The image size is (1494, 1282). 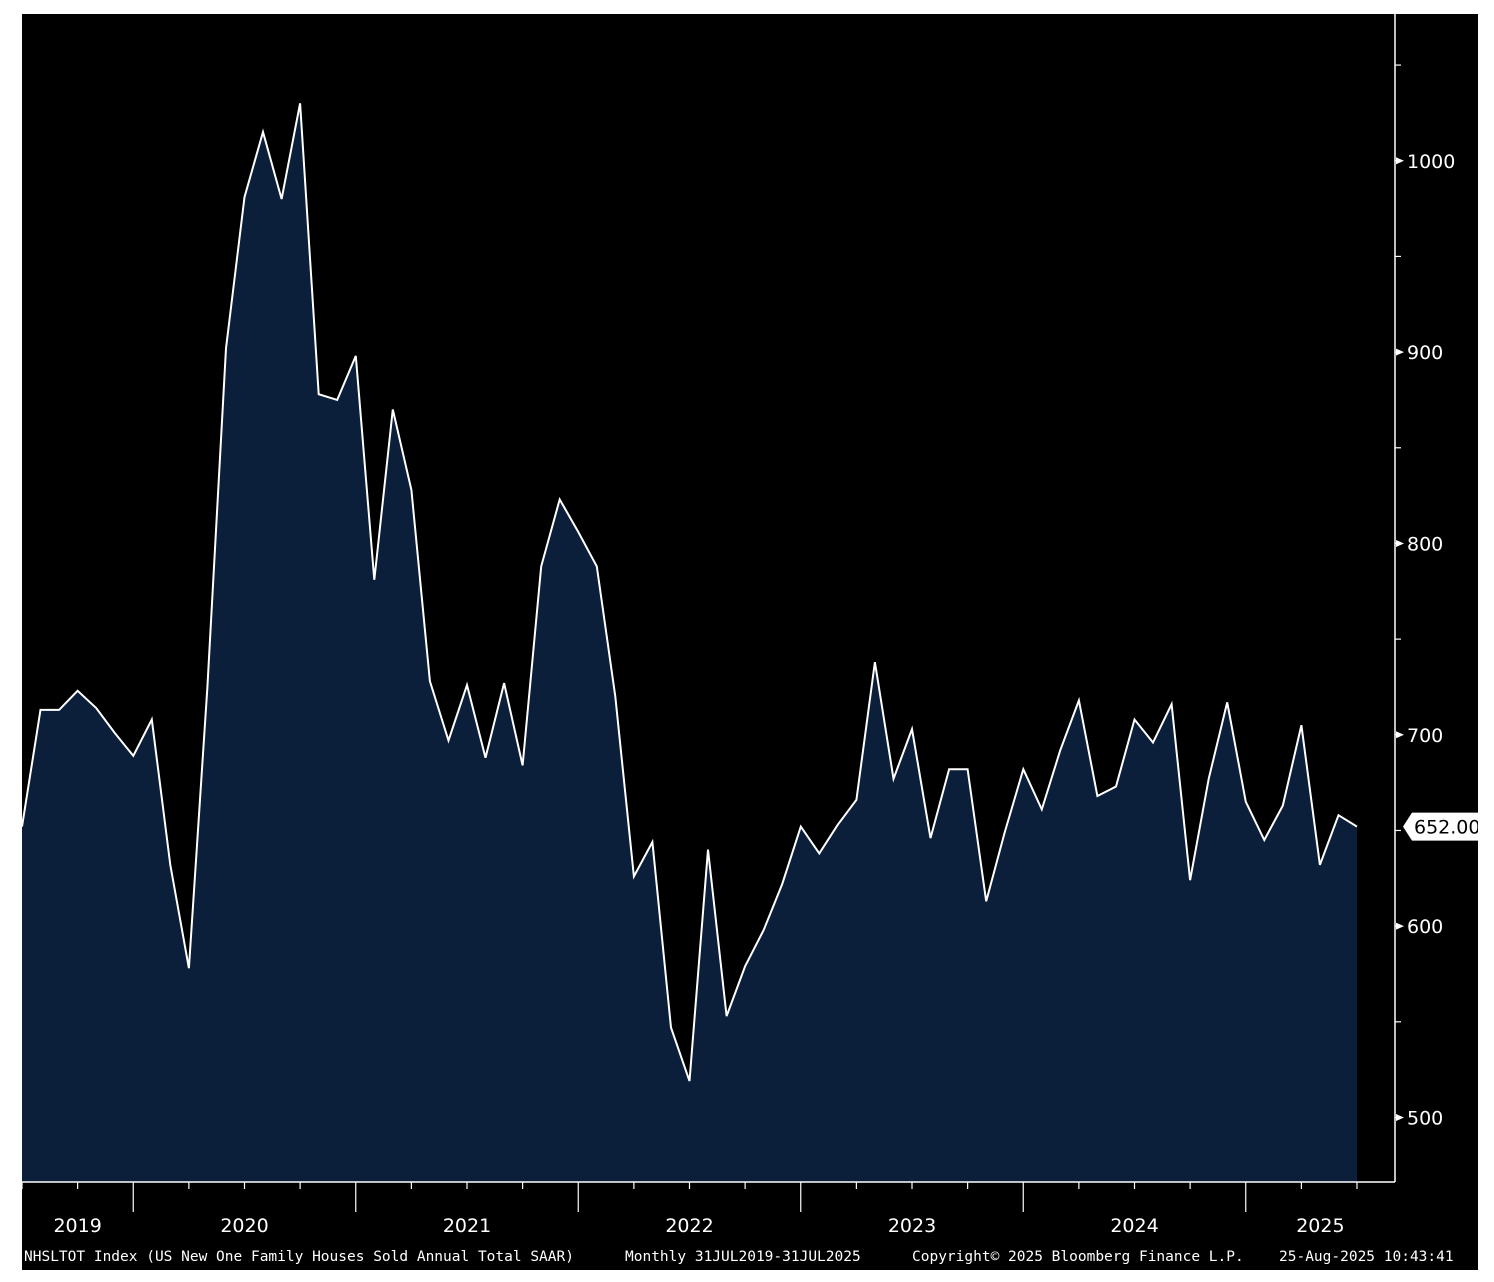 I want to click on footer-range: Monthly 31JUL2019-31JUL2025, so click(x=743, y=1257).